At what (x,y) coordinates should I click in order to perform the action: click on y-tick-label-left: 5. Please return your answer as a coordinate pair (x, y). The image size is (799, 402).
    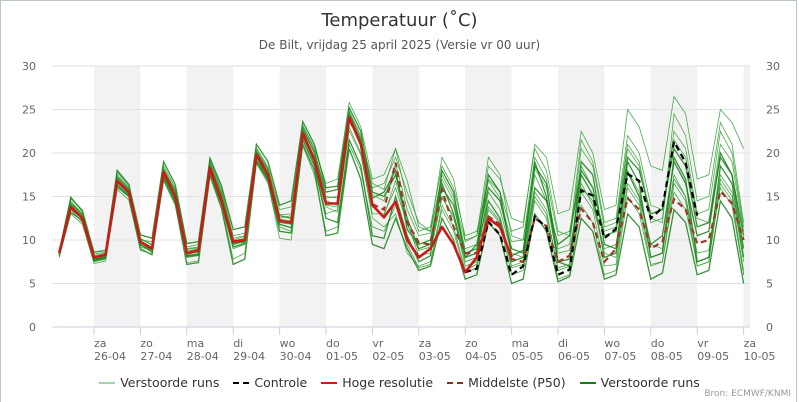
    Looking at the image, I should click on (32, 284).